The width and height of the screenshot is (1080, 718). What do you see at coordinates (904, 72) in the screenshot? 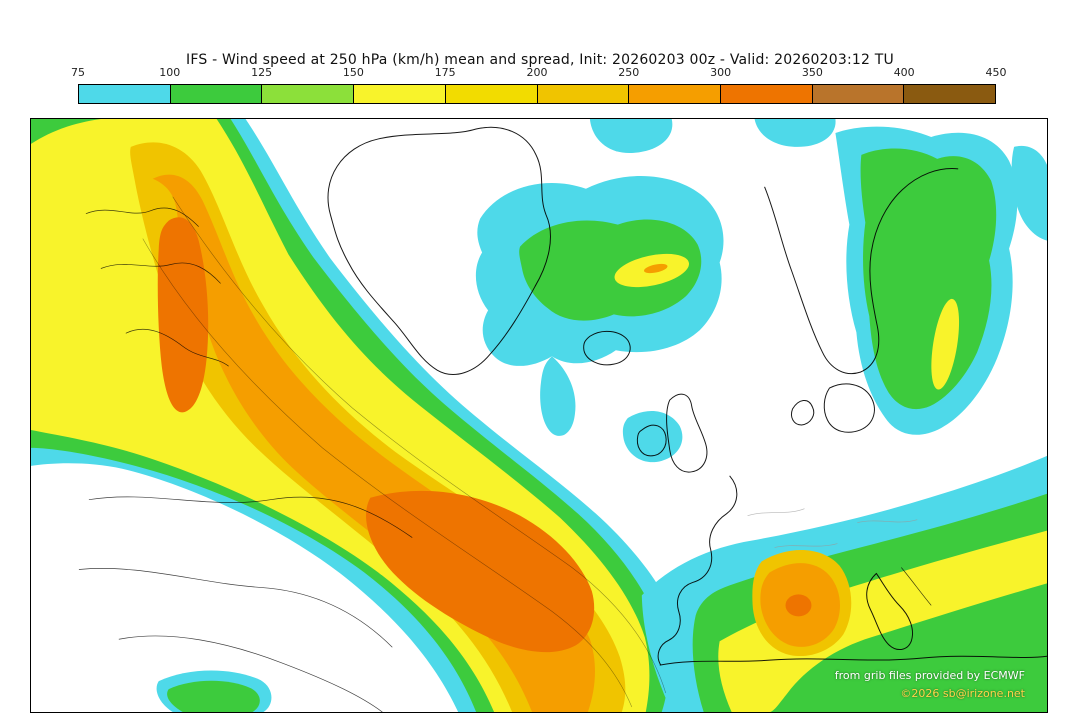
I see `colorbar-tick-label: 400` at bounding box center [904, 72].